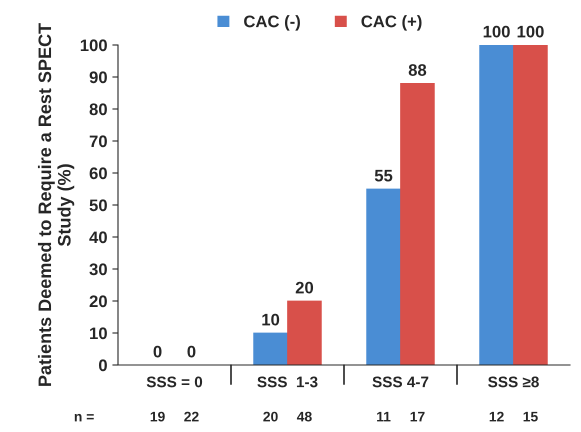  Describe the element at coordinates (191, 417) in the screenshot. I see `text: 22` at that location.